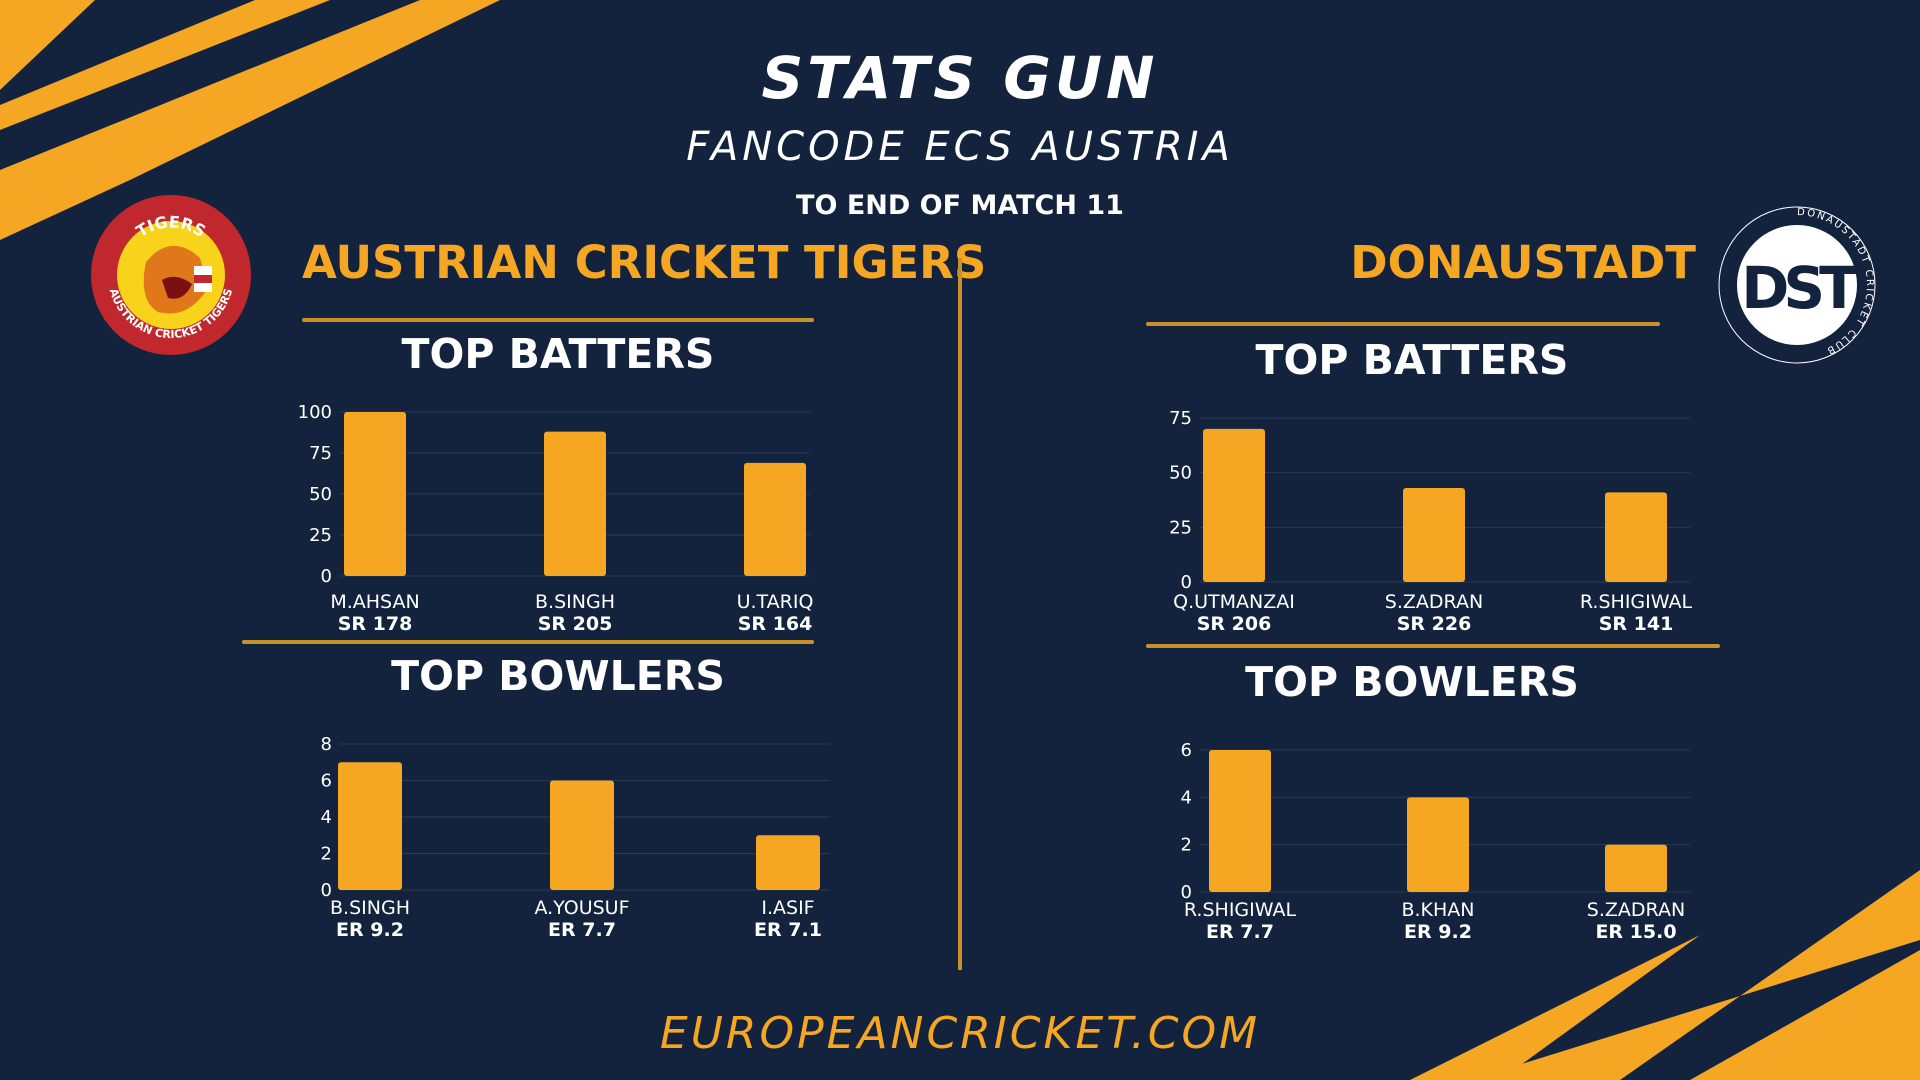  Describe the element at coordinates (315, 412) in the screenshot. I see `y-tick-label: 100` at that location.